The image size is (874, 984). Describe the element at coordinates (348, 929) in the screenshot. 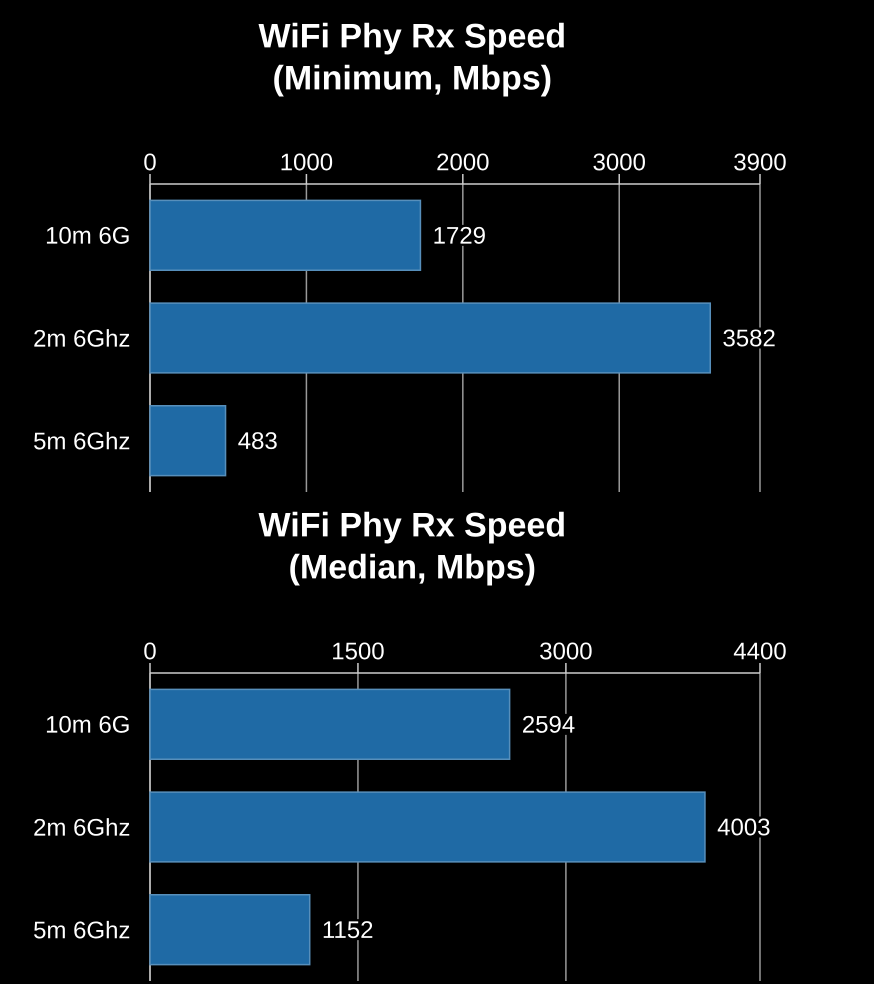

I see `data-label: 1152` at that location.